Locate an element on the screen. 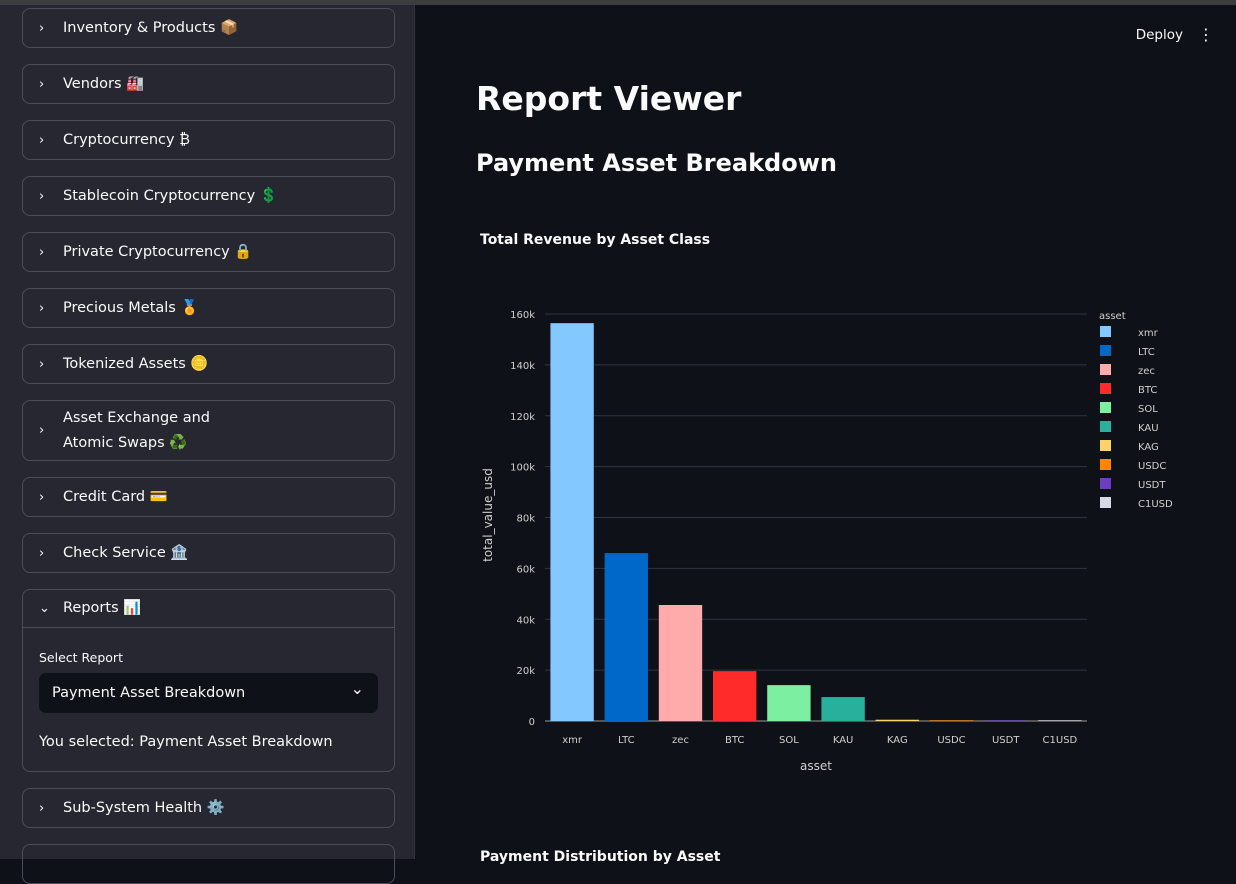  expander-header: › Cryptocurrency ₿ is located at coordinates (208, 140).